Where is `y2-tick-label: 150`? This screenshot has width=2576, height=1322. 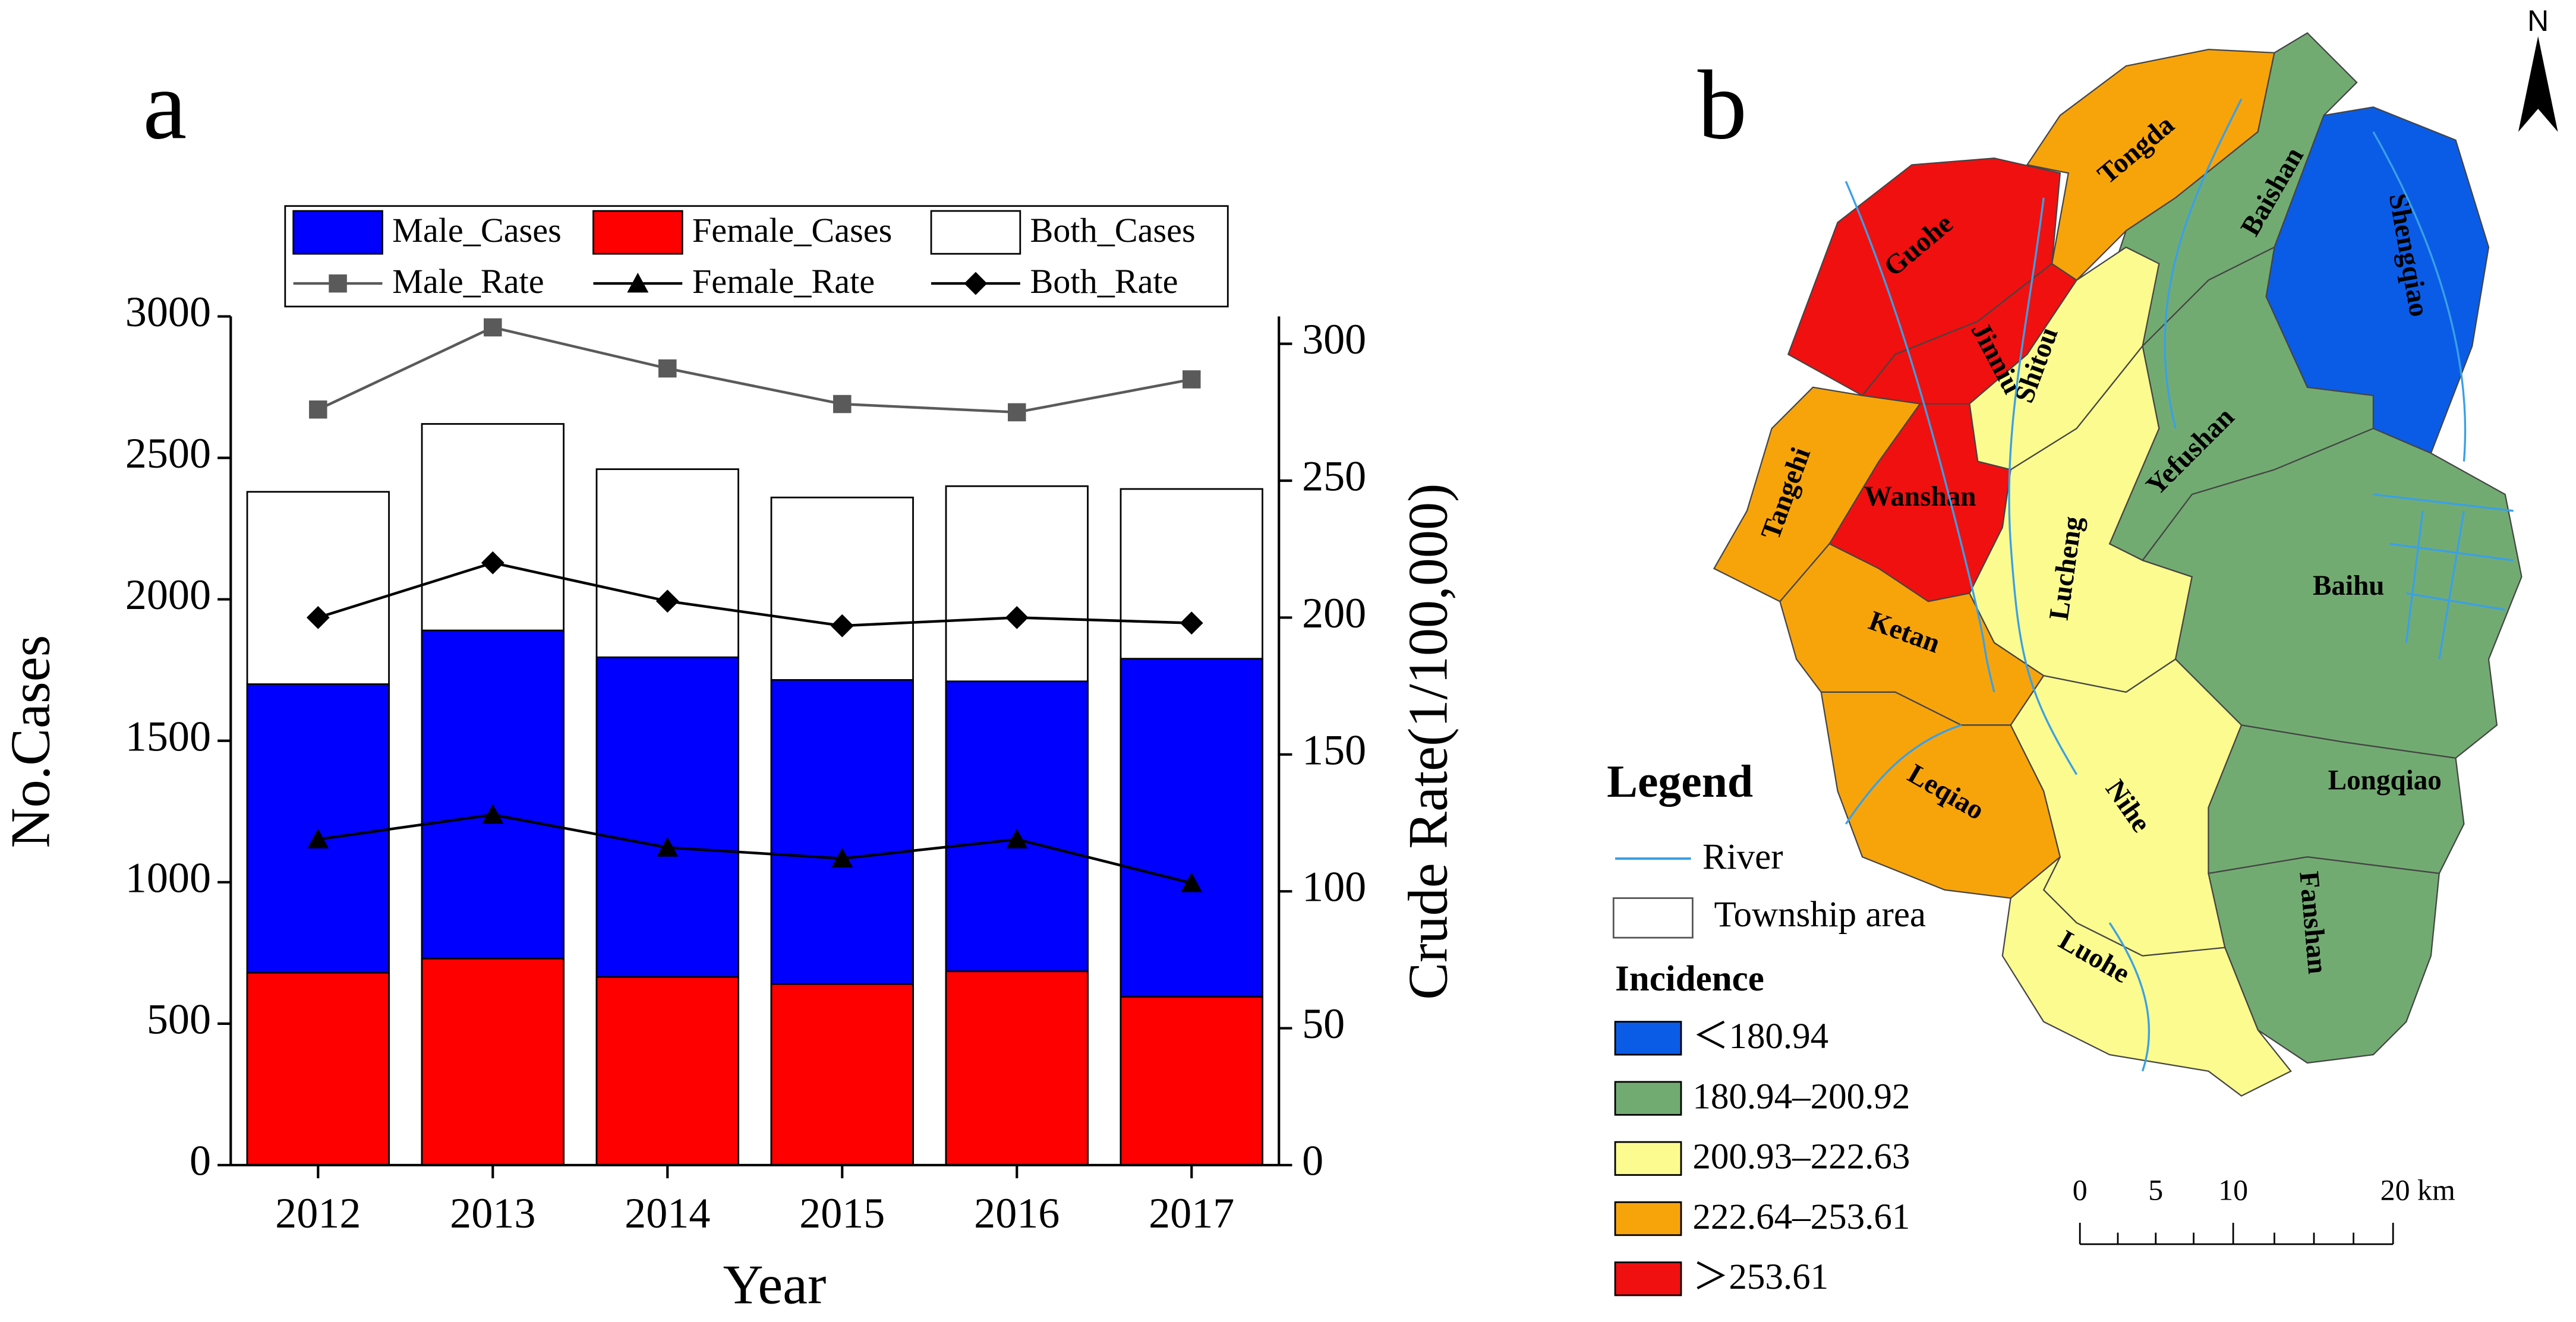
y2-tick-label: 150 is located at coordinates (1334, 750).